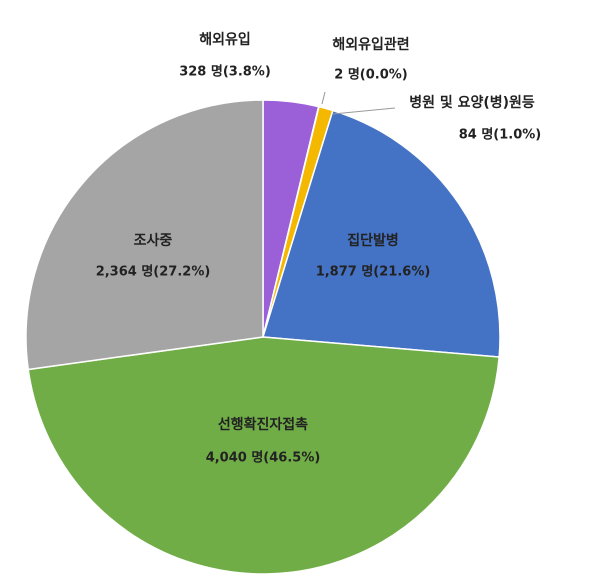  Describe the element at coordinates (225, 72) in the screenshot. I see `slice-value-label: 328 명(3.8%)` at that location.